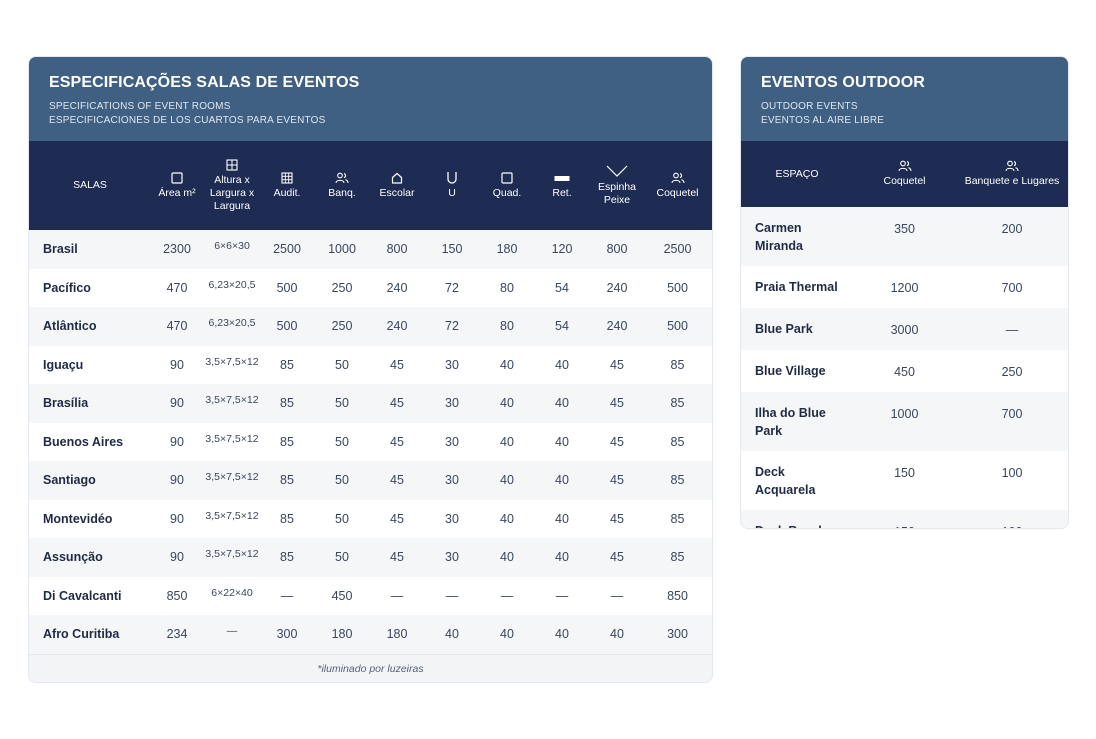 This screenshot has height=739, width=1096. I want to click on table-row: Brasília 90 3,5×7,5×12 85 50 45 30 40 40 45 85, so click(370, 403).